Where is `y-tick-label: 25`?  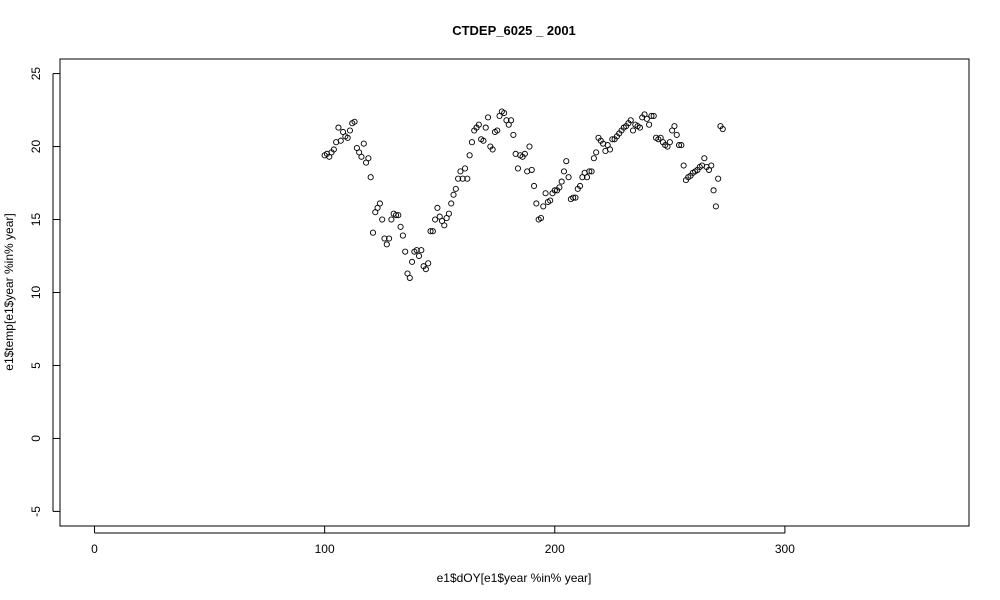
y-tick-label: 25 is located at coordinates (36, 74).